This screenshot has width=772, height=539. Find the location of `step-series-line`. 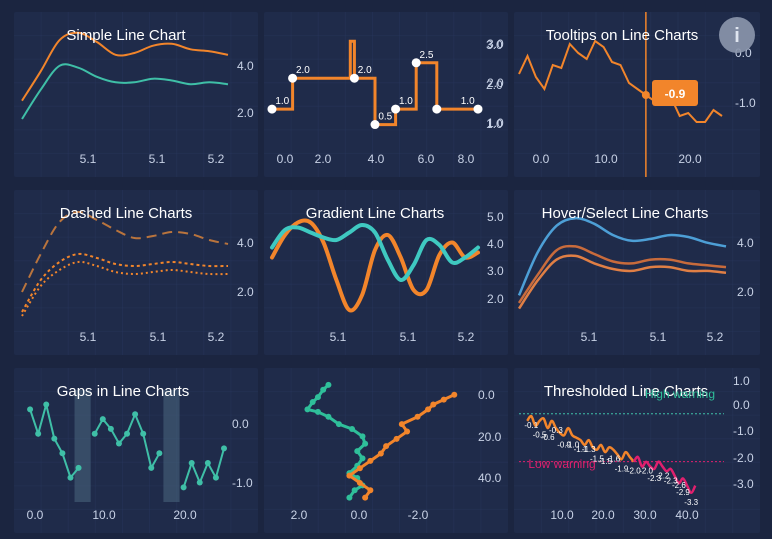

step-series-line is located at coordinates (375, 83).